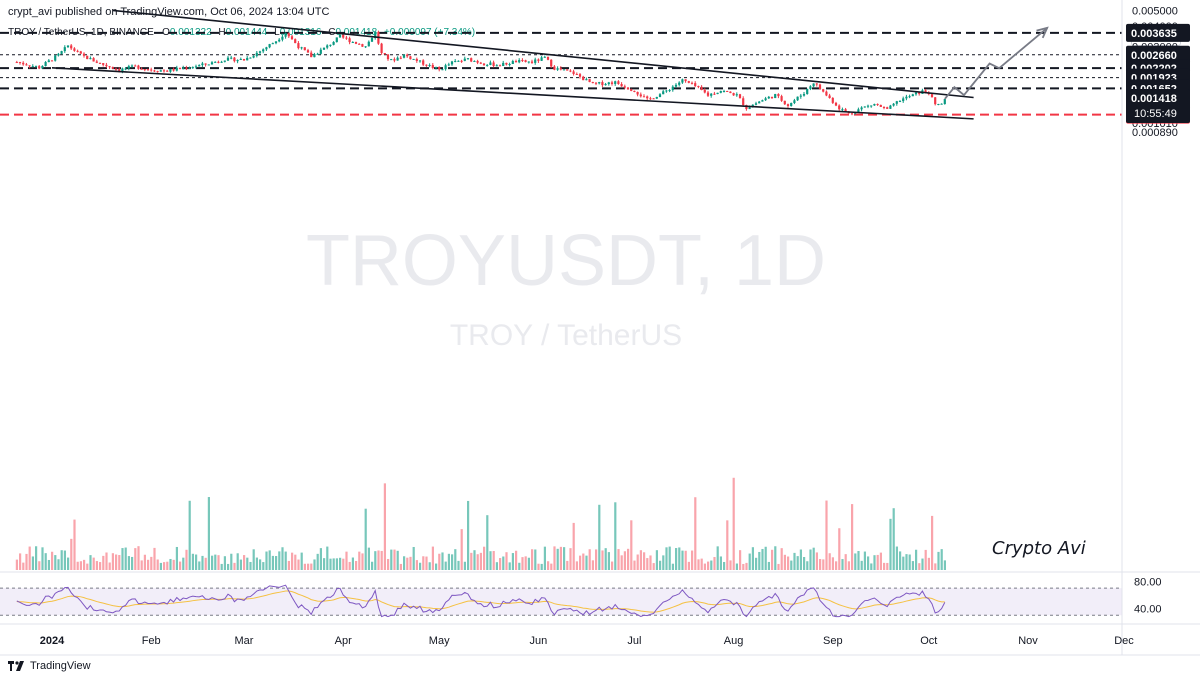 The width and height of the screenshot is (1200, 681). Describe the element at coordinates (49, 666) in the screenshot. I see `tradingview-brand: TradingView` at that location.